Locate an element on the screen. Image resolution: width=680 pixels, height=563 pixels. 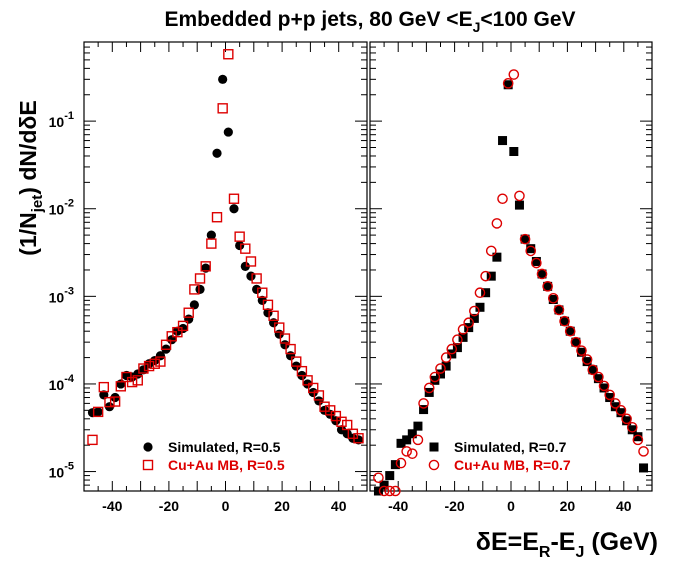
y-tick-label: 10⁻³ is located at coordinates (61, 295).